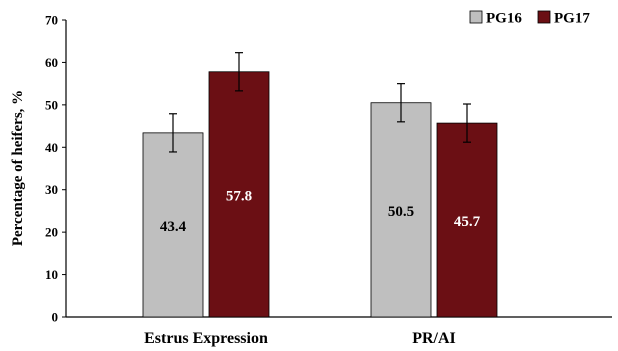 Image resolution: width=618 pixels, height=351 pixels. What do you see at coordinates (51, 147) in the screenshot?
I see `y-tick-label: 40` at bounding box center [51, 147].